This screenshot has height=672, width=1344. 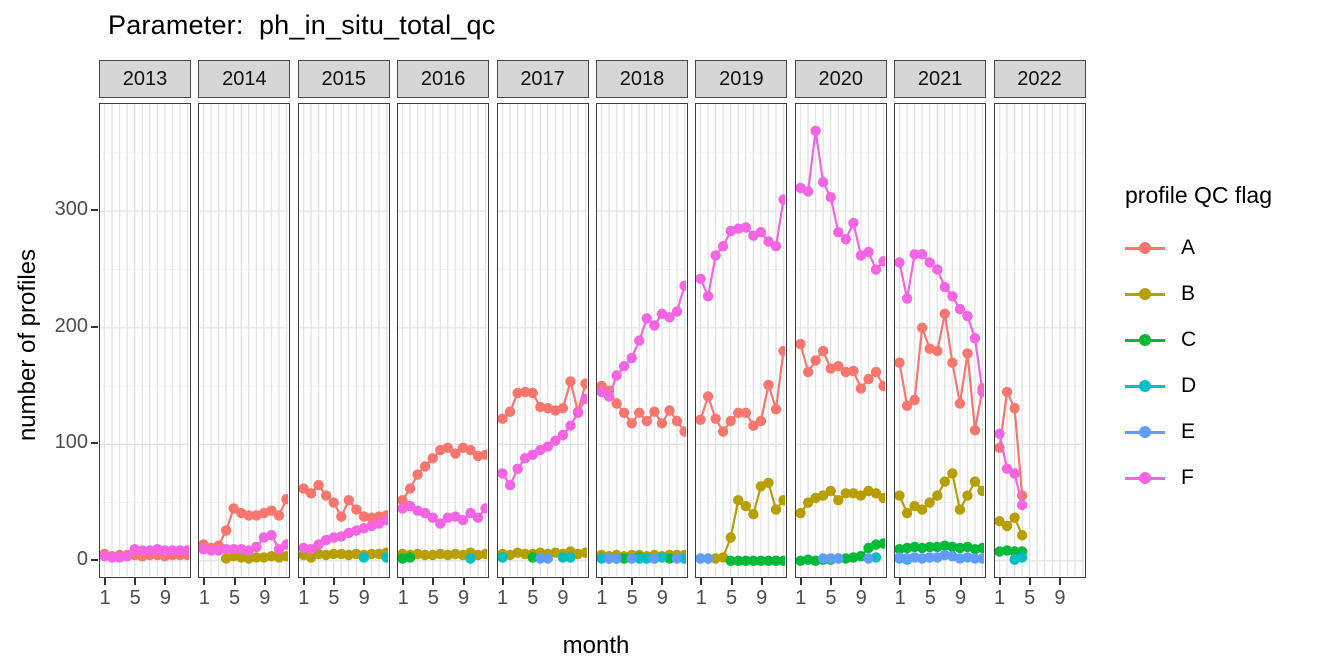 I want to click on facet-strip-2015: 2015, so click(x=343, y=79).